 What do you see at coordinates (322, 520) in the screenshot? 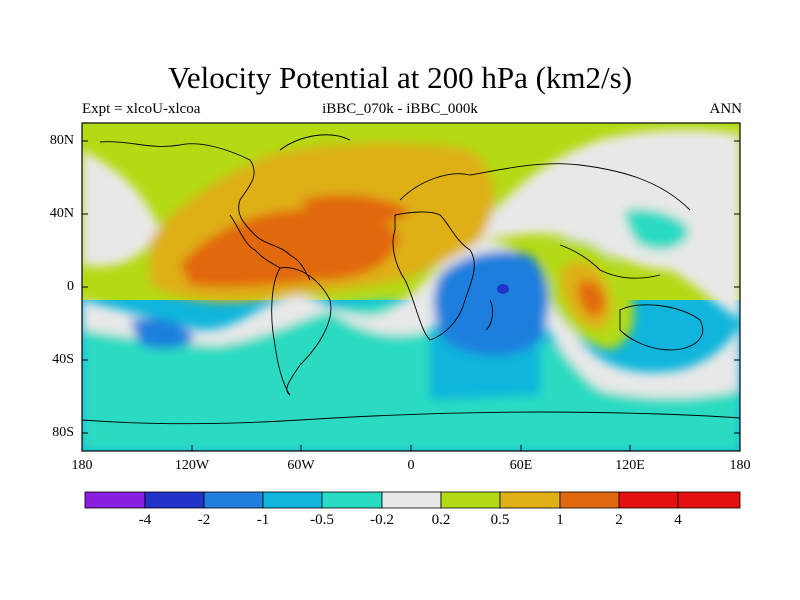
I see `colorbar-label-3: -0.5` at bounding box center [322, 520].